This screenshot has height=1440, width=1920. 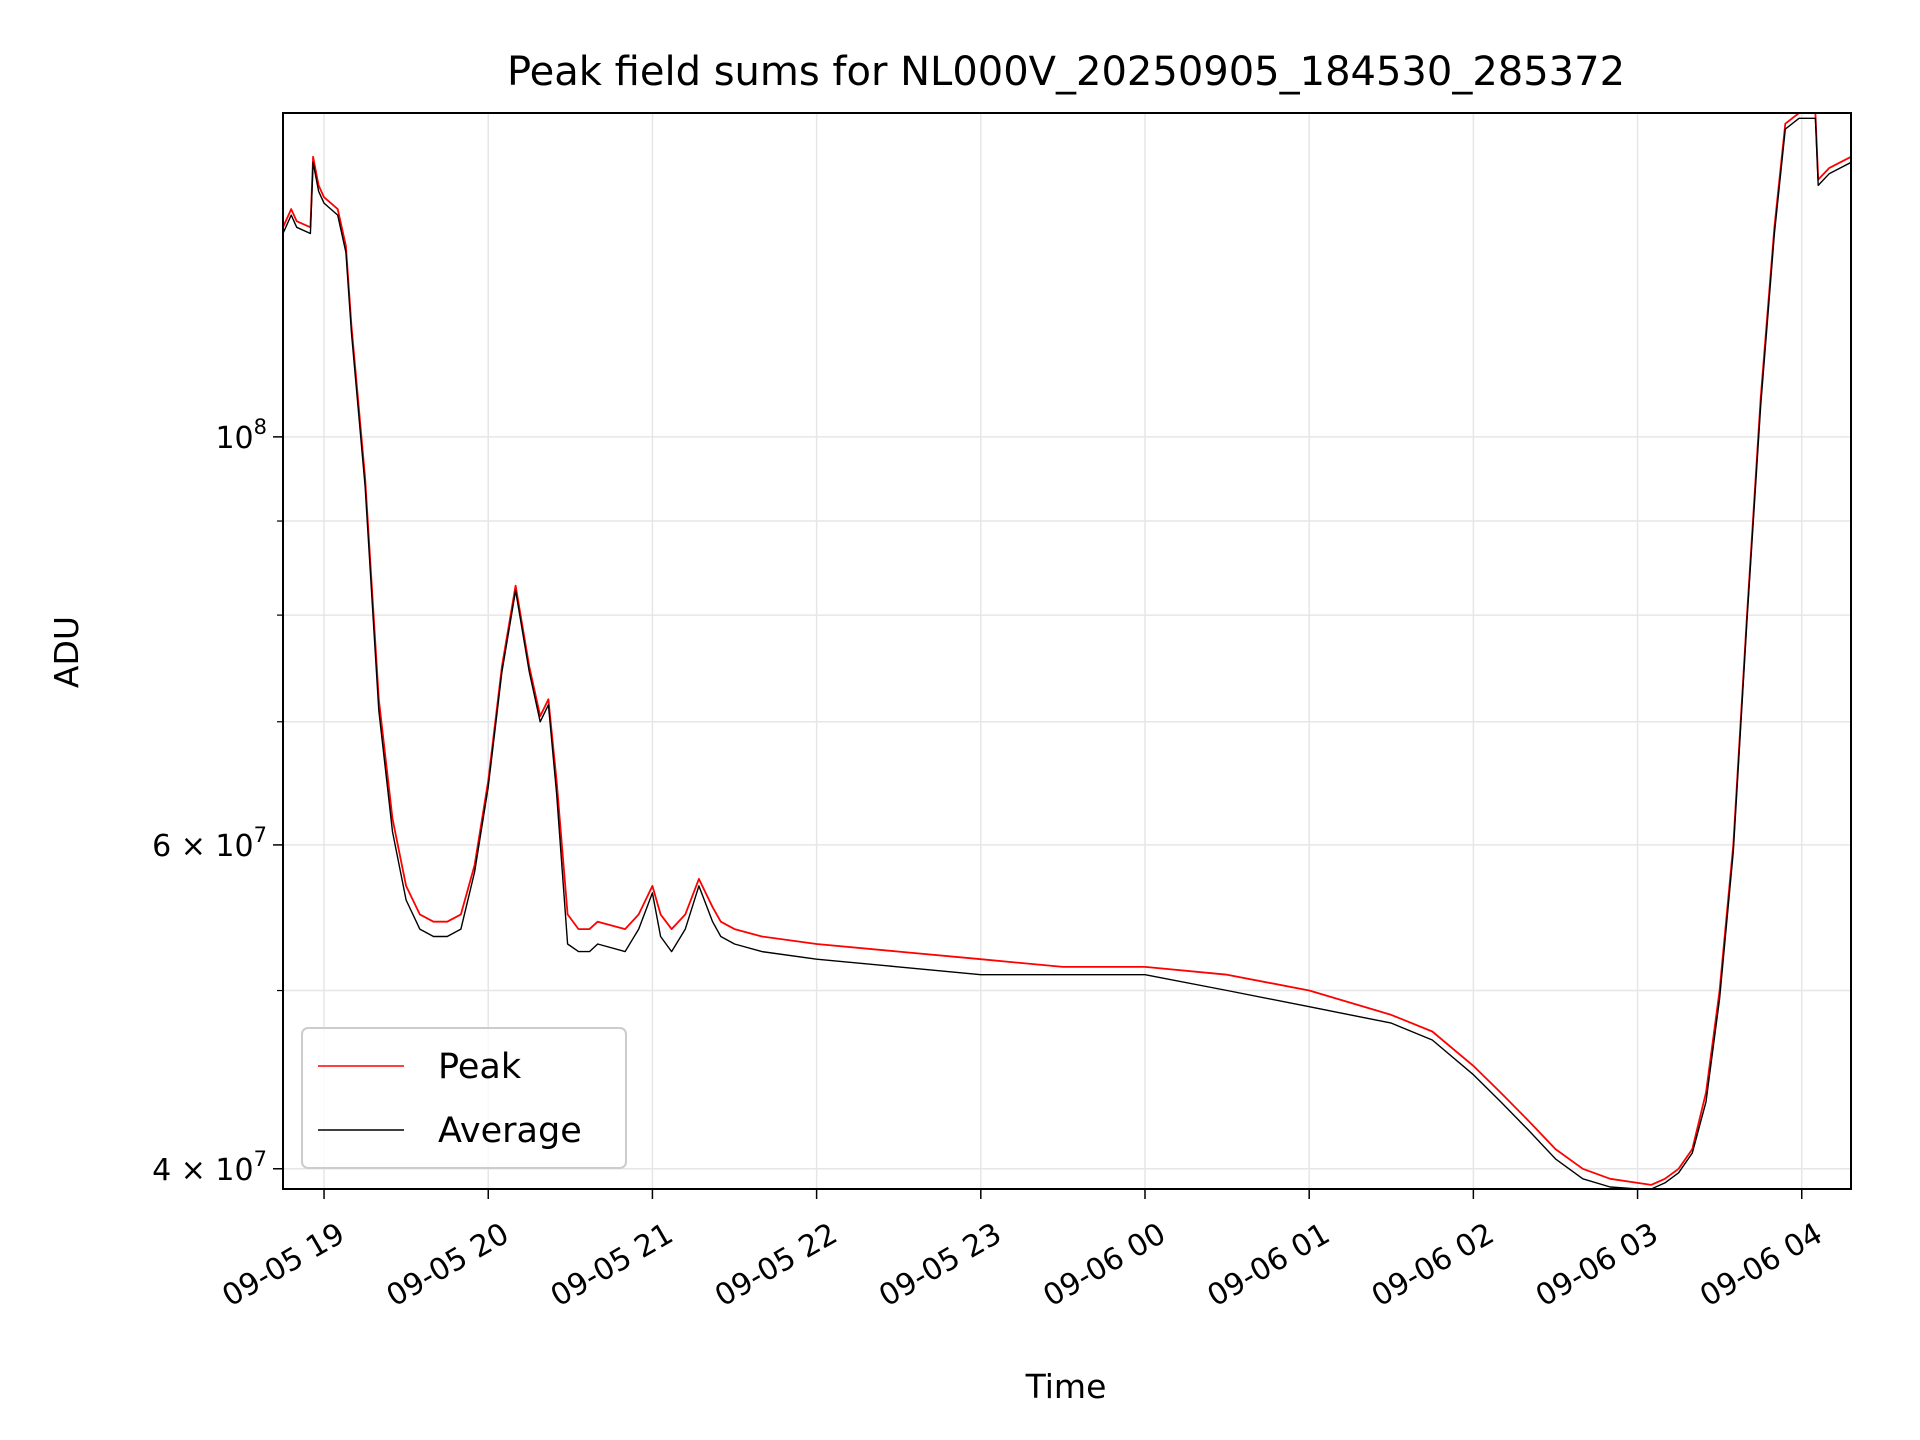 I want to click on x-tick-label: 09-05 23, so click(x=940, y=1265).